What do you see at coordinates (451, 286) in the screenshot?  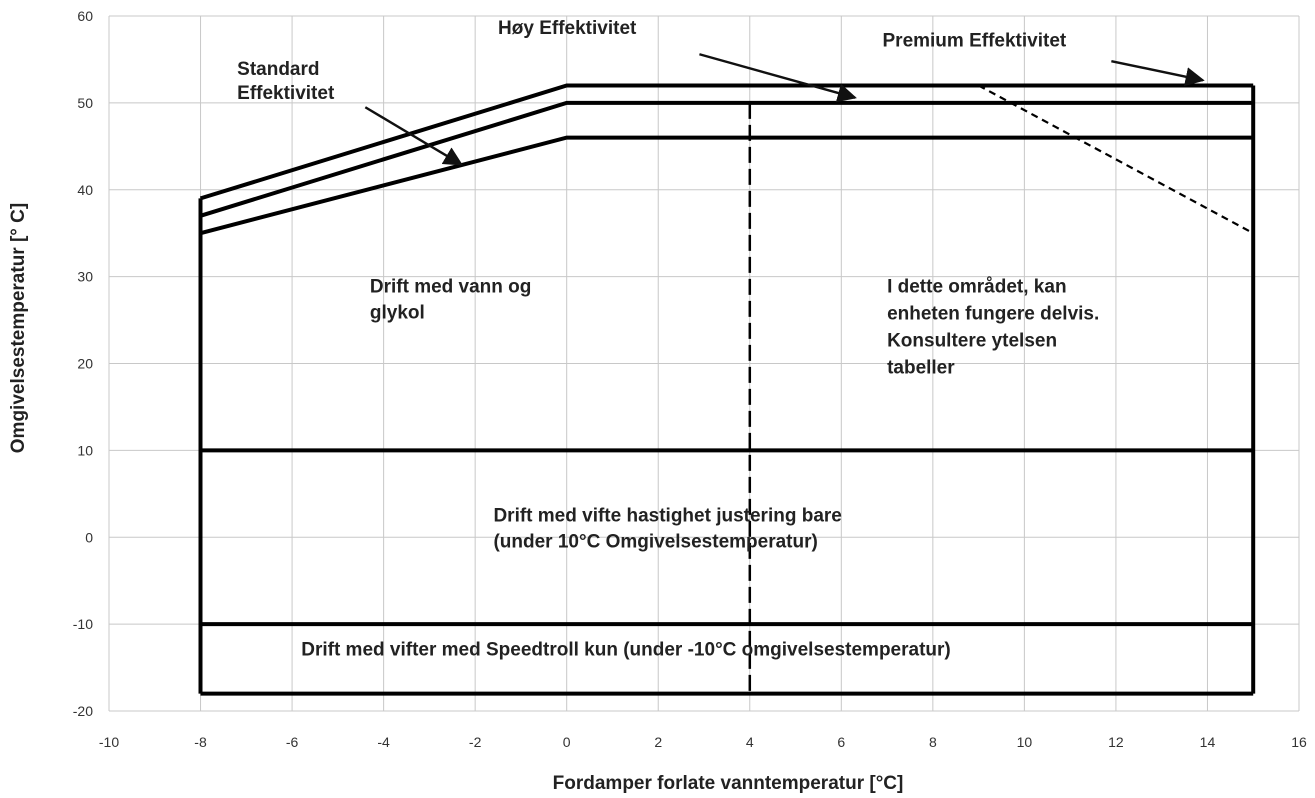 I see `annotation-line: Drift med vann og` at bounding box center [451, 286].